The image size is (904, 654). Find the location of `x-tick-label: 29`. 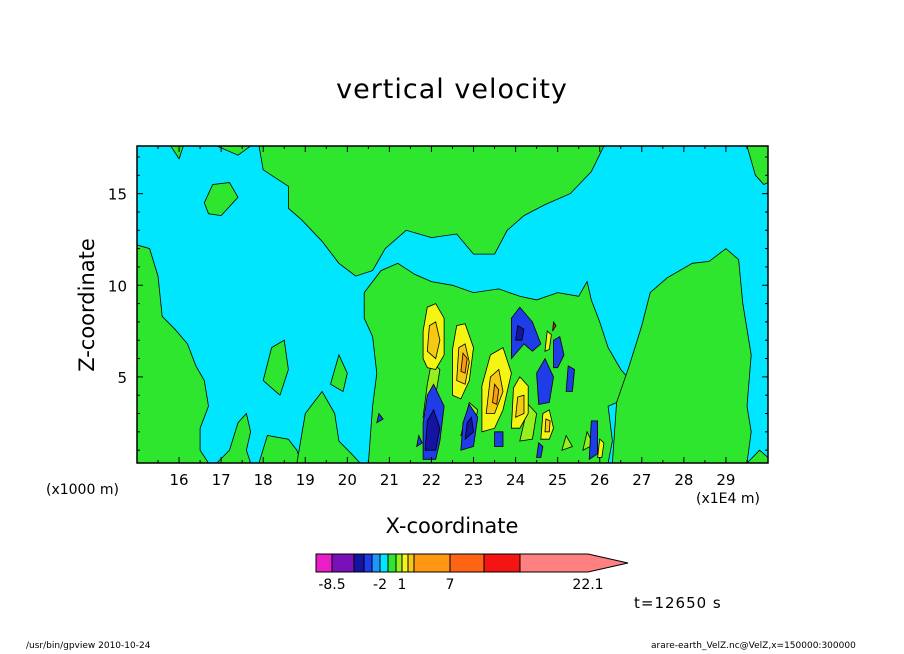

x-tick-label: 29 is located at coordinates (725, 480).